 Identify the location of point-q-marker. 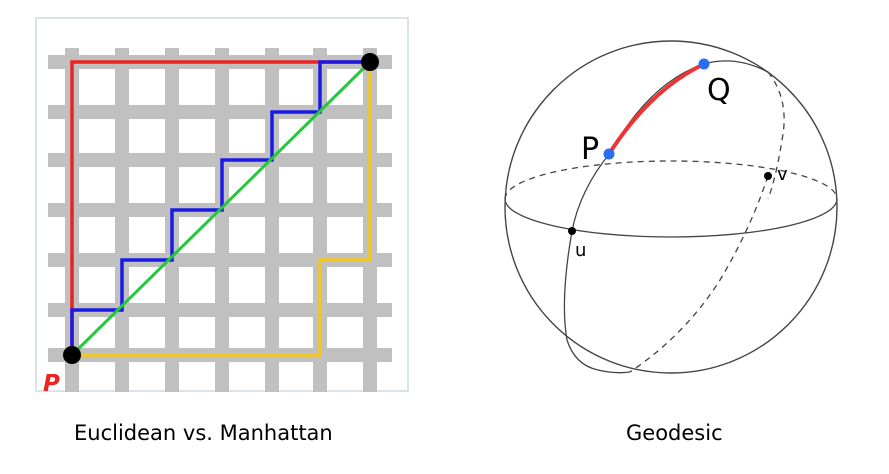
(704, 64).